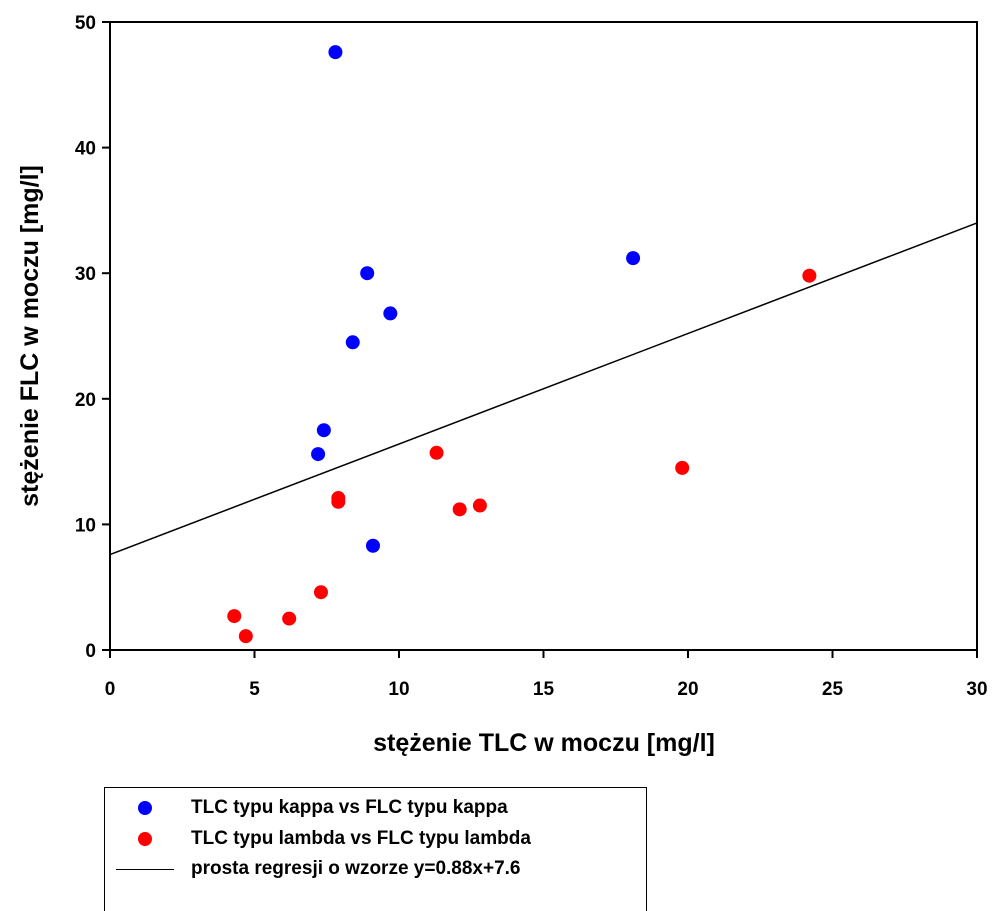  Describe the element at coordinates (833, 689) in the screenshot. I see `x-tick-label: 25` at that location.